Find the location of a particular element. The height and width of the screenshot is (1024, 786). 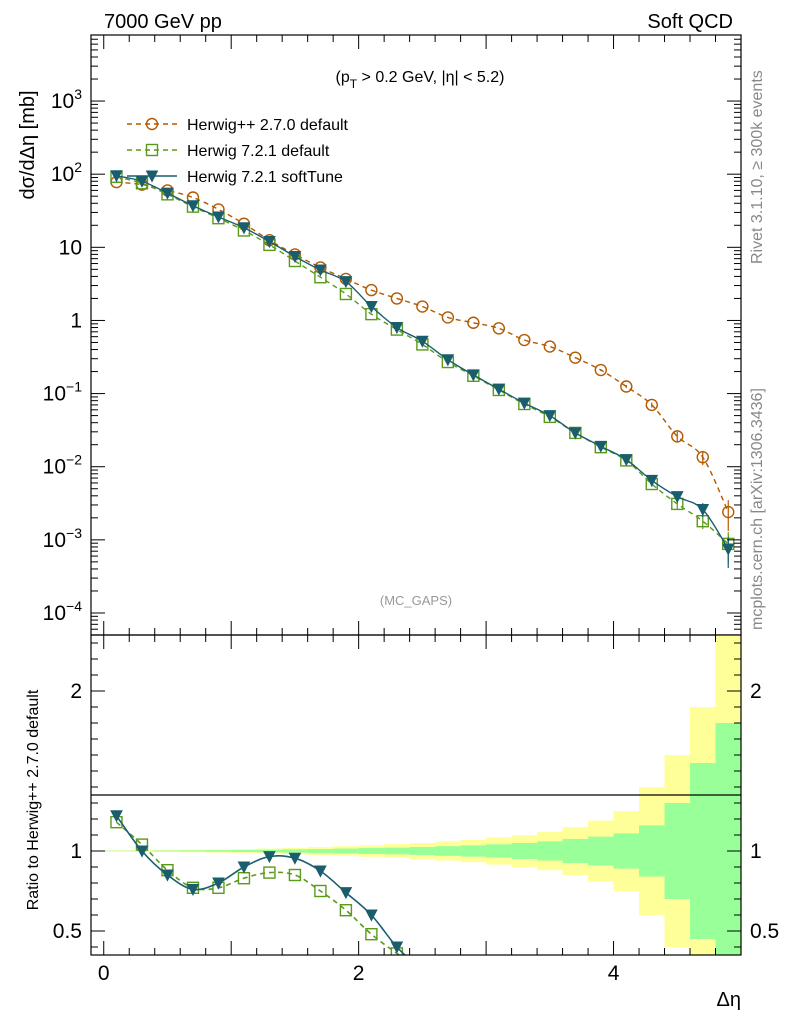

legend-label: Herwig 7.2.1 softTune is located at coordinates (265, 177).